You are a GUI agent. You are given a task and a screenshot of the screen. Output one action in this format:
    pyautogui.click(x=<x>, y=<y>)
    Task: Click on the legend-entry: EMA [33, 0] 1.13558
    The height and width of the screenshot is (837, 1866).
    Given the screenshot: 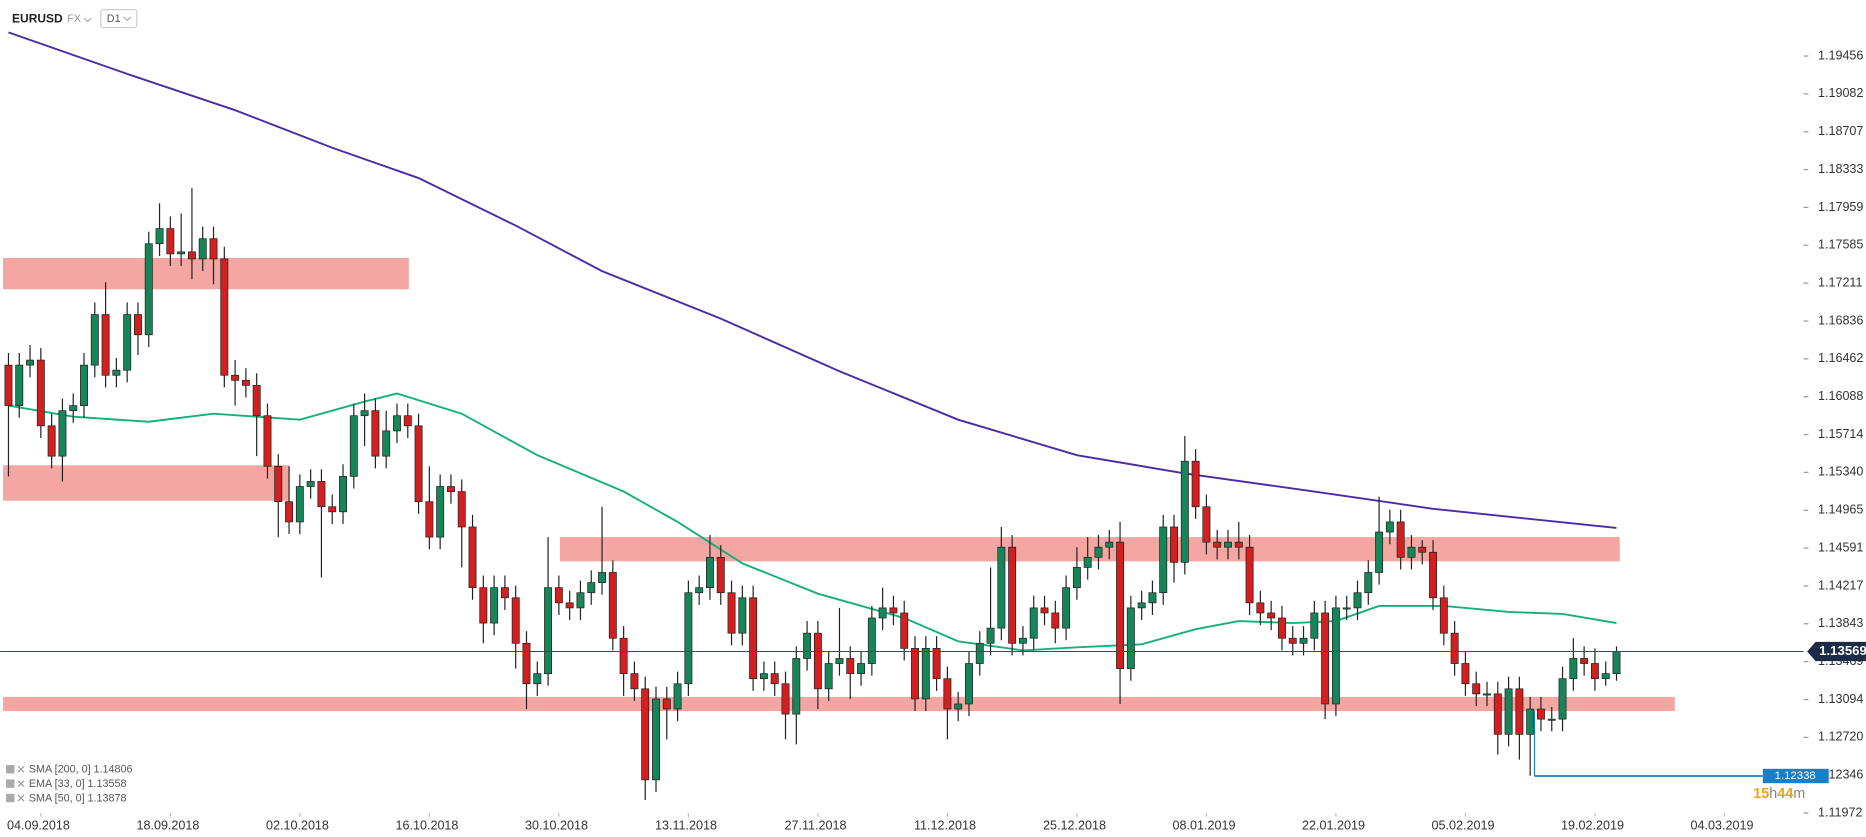 What is the action you would take?
    pyautogui.click(x=78, y=784)
    